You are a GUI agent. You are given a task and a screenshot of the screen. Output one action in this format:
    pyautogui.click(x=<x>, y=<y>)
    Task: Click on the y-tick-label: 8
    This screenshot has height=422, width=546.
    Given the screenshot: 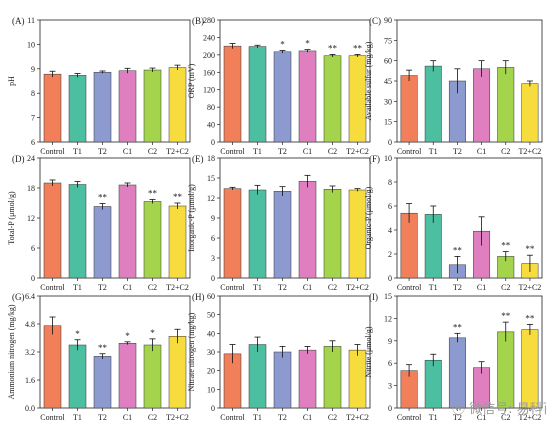 What is the action you would take?
    pyautogui.click(x=33, y=93)
    